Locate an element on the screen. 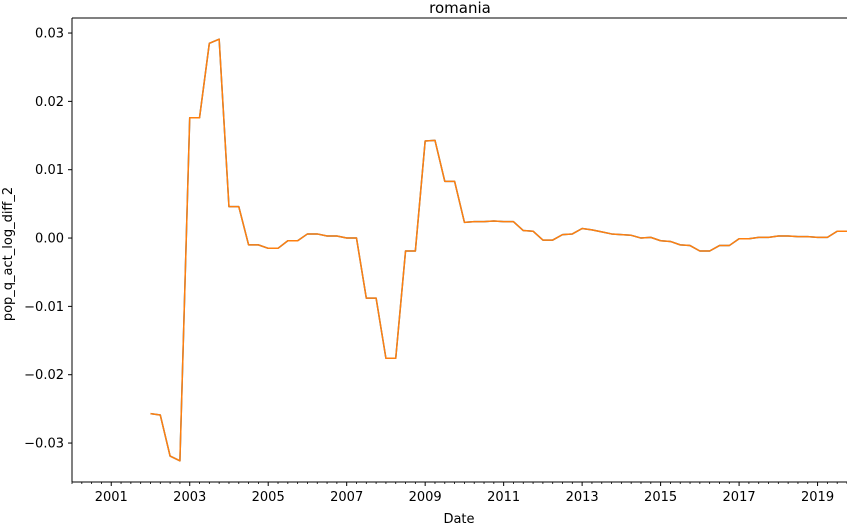  y-axis-title: pop_q_act_log_diff_2 is located at coordinates (8, 254).